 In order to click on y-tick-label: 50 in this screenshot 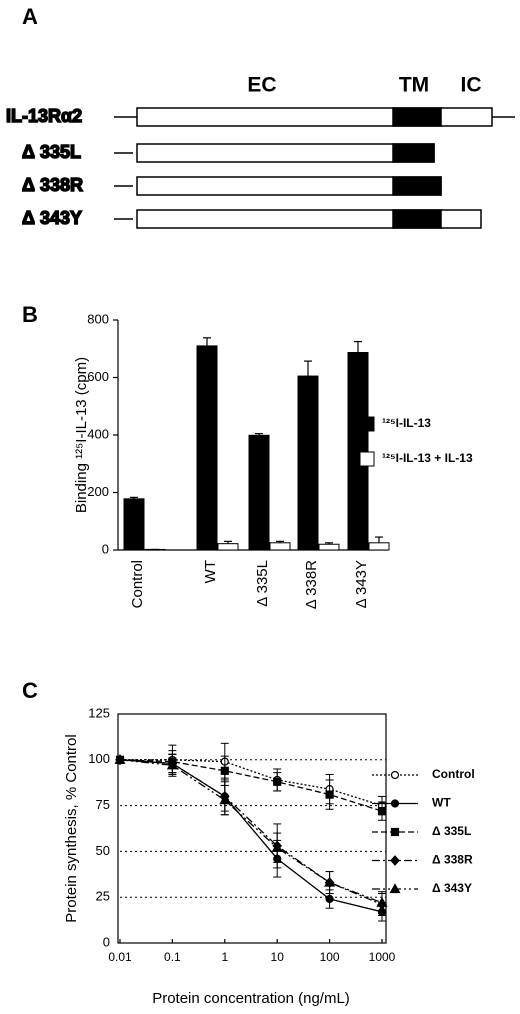, I will do `click(103, 850)`.